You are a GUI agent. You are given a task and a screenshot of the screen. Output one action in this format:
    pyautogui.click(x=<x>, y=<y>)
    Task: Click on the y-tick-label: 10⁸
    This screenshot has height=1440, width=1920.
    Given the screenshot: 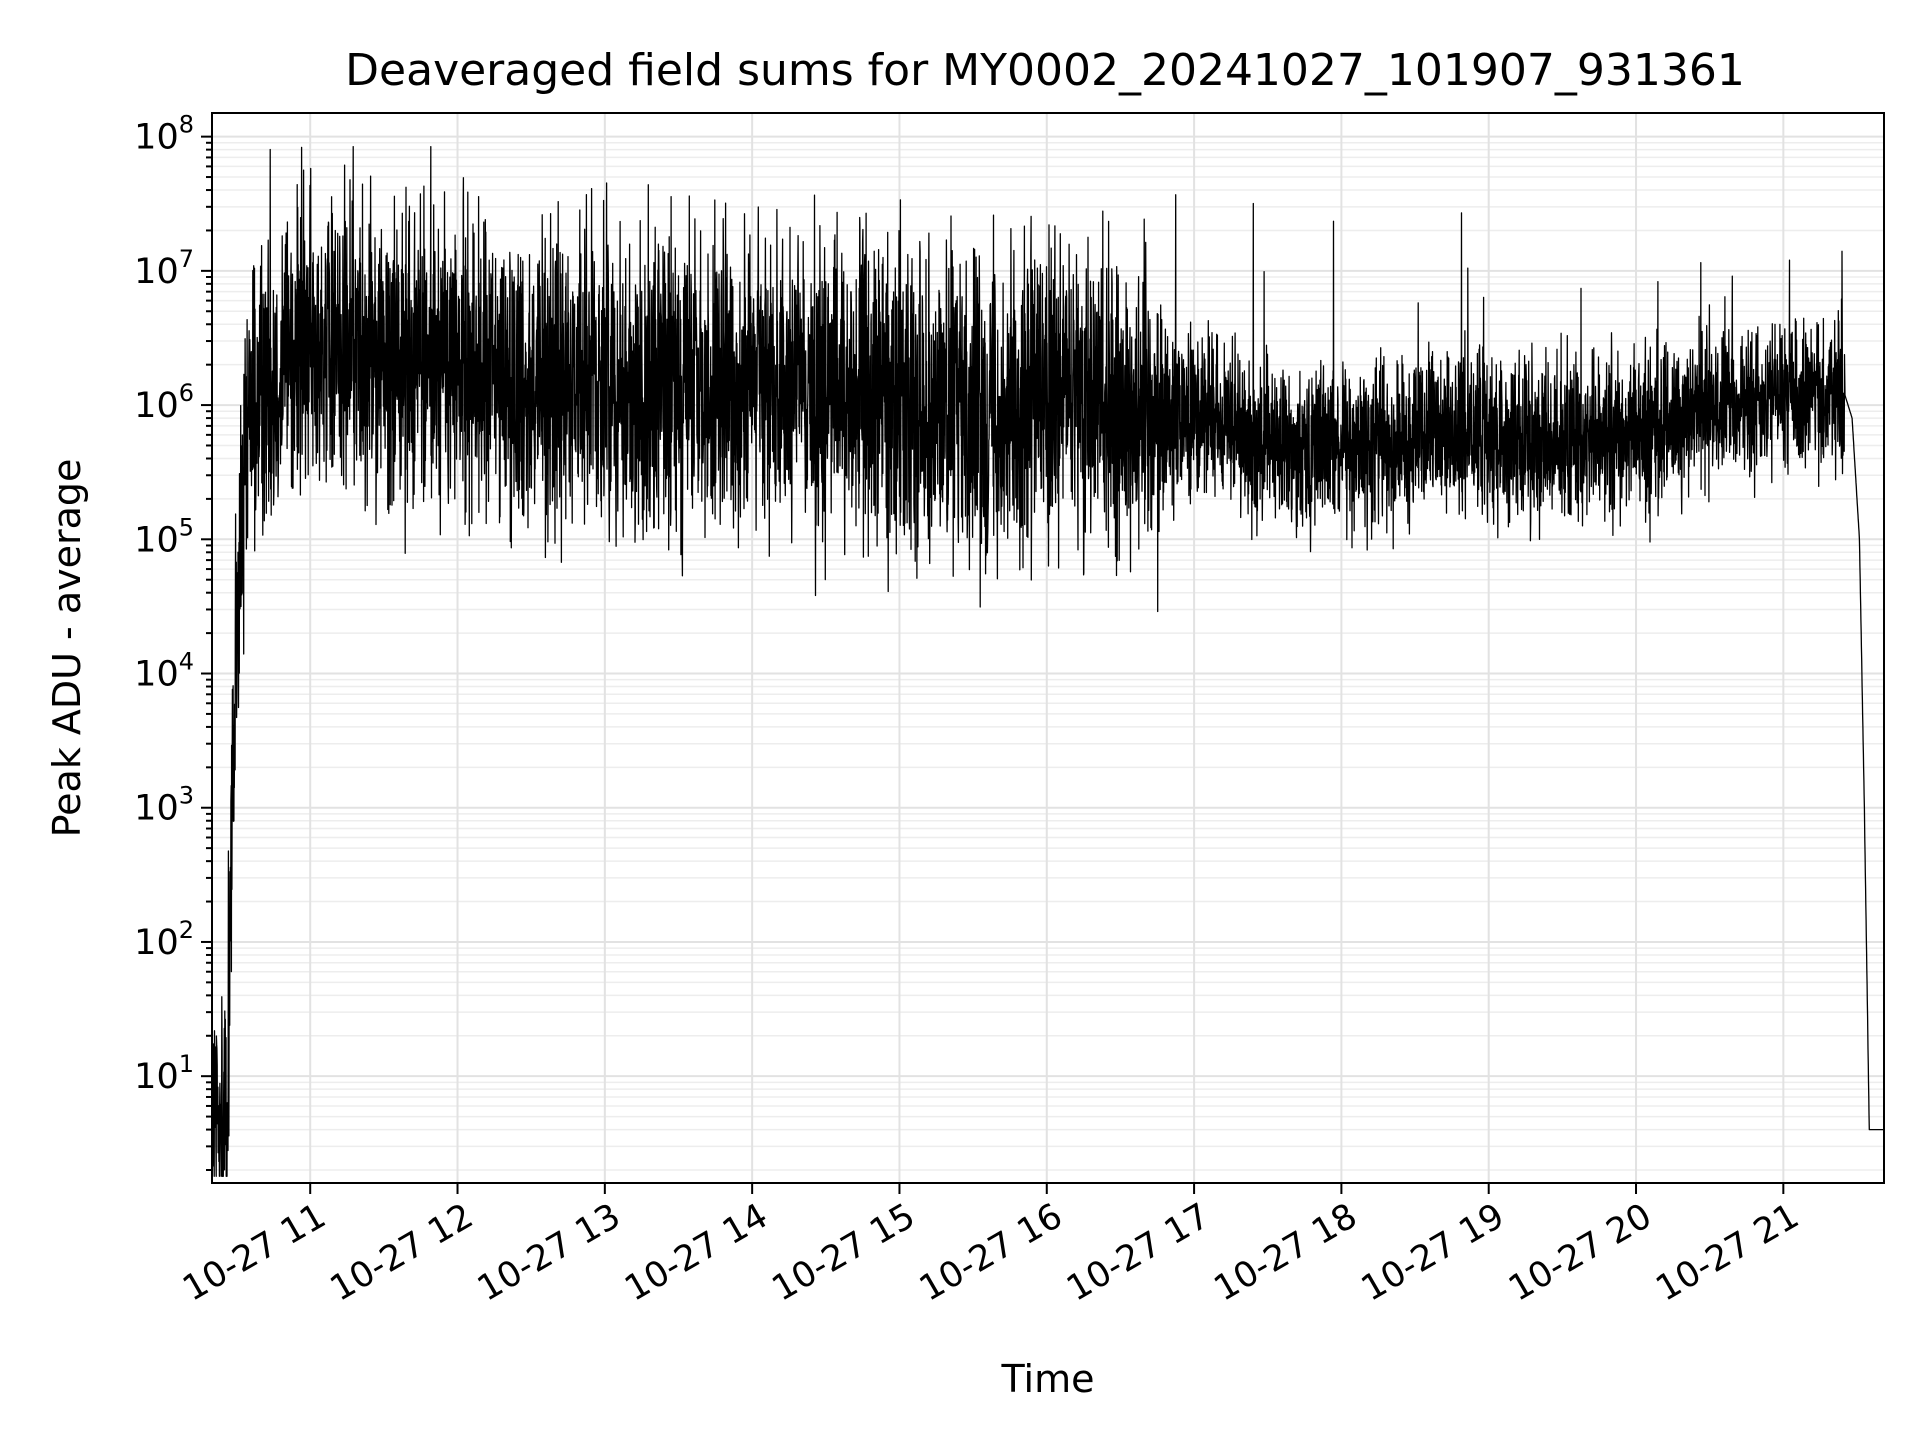 What is the action you would take?
    pyautogui.click(x=164, y=134)
    